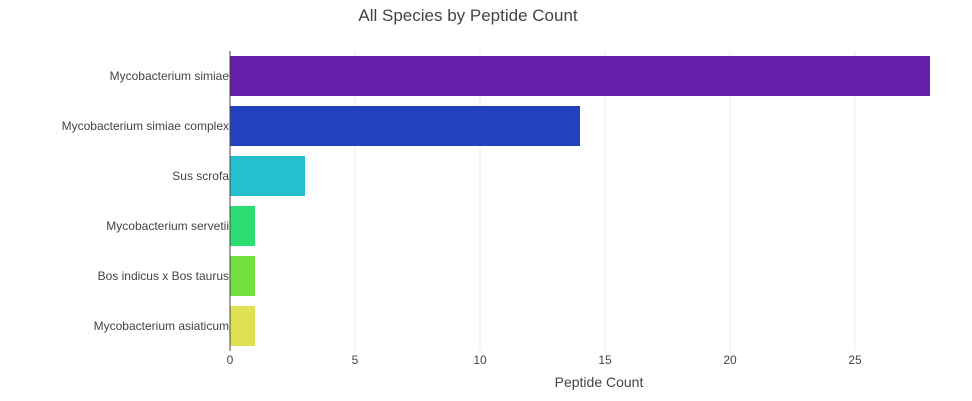 The height and width of the screenshot is (401, 972). What do you see at coordinates (161, 326) in the screenshot?
I see `y-tick-label: Mycobacterium asiaticum` at bounding box center [161, 326].